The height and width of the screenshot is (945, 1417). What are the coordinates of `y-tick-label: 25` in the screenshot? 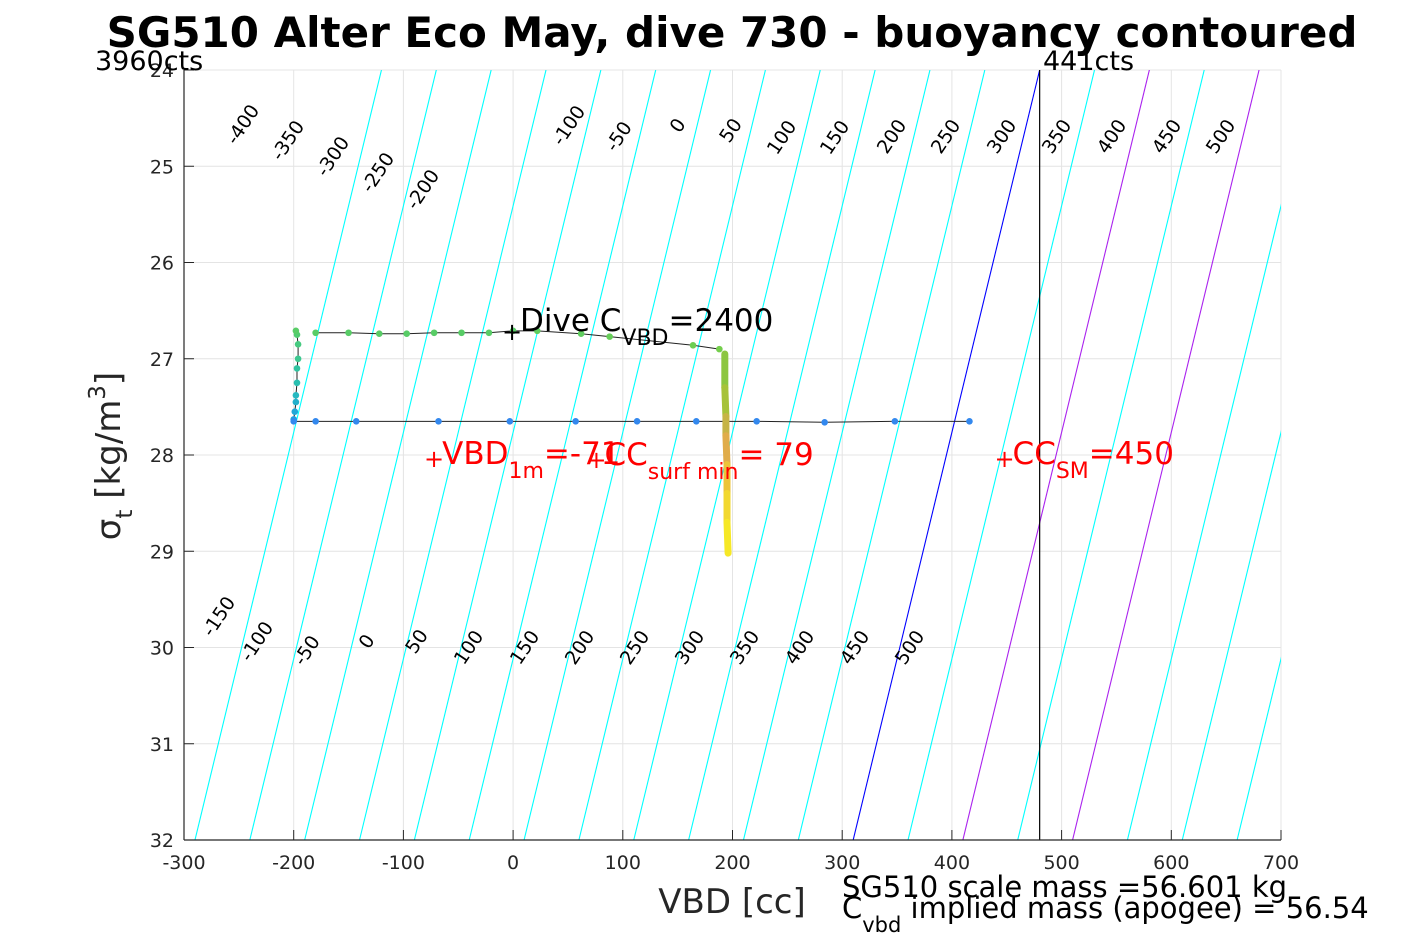 It's located at (162, 167).